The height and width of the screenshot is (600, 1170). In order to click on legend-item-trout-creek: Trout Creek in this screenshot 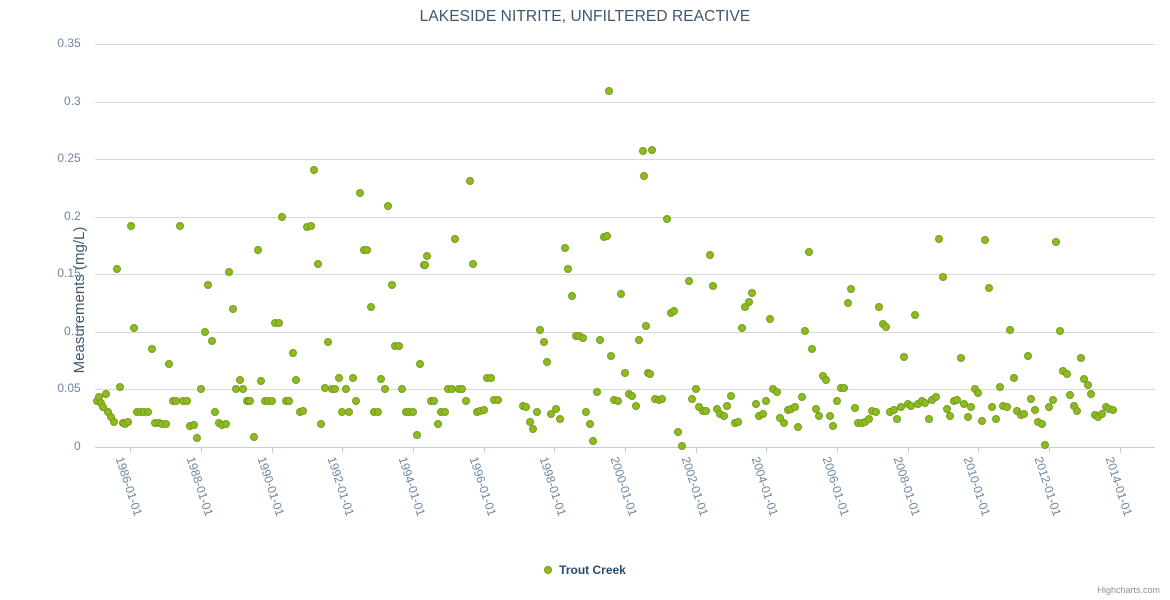, I will do `click(585, 570)`.